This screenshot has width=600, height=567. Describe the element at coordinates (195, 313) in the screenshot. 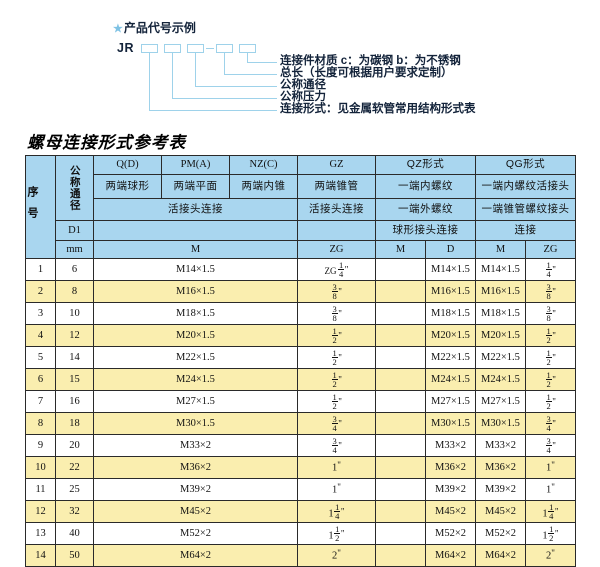

I see `cell-metric-thread: M18×1.5` at that location.